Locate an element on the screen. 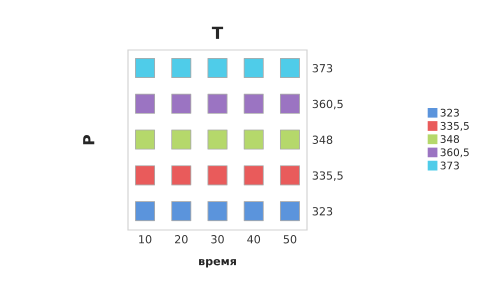 Image resolution: width=481 pixels, height=288 pixels. y-tick-label: 348 is located at coordinates (322, 140).